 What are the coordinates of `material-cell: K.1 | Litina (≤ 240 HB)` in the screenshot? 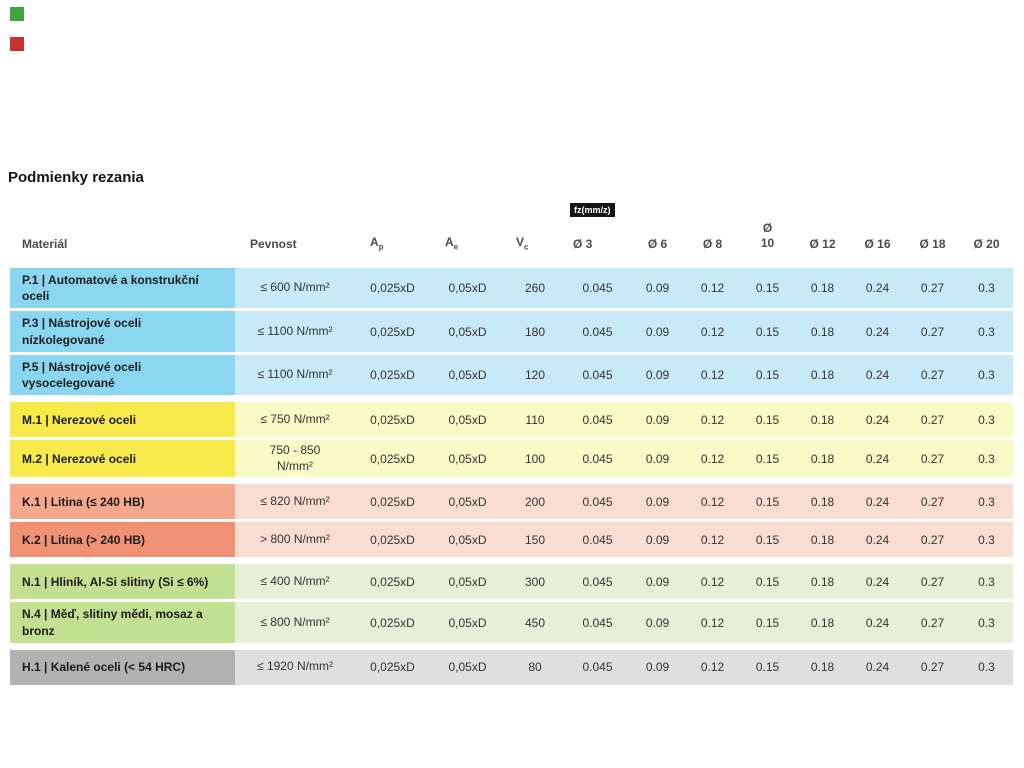 It's located at (122, 502).